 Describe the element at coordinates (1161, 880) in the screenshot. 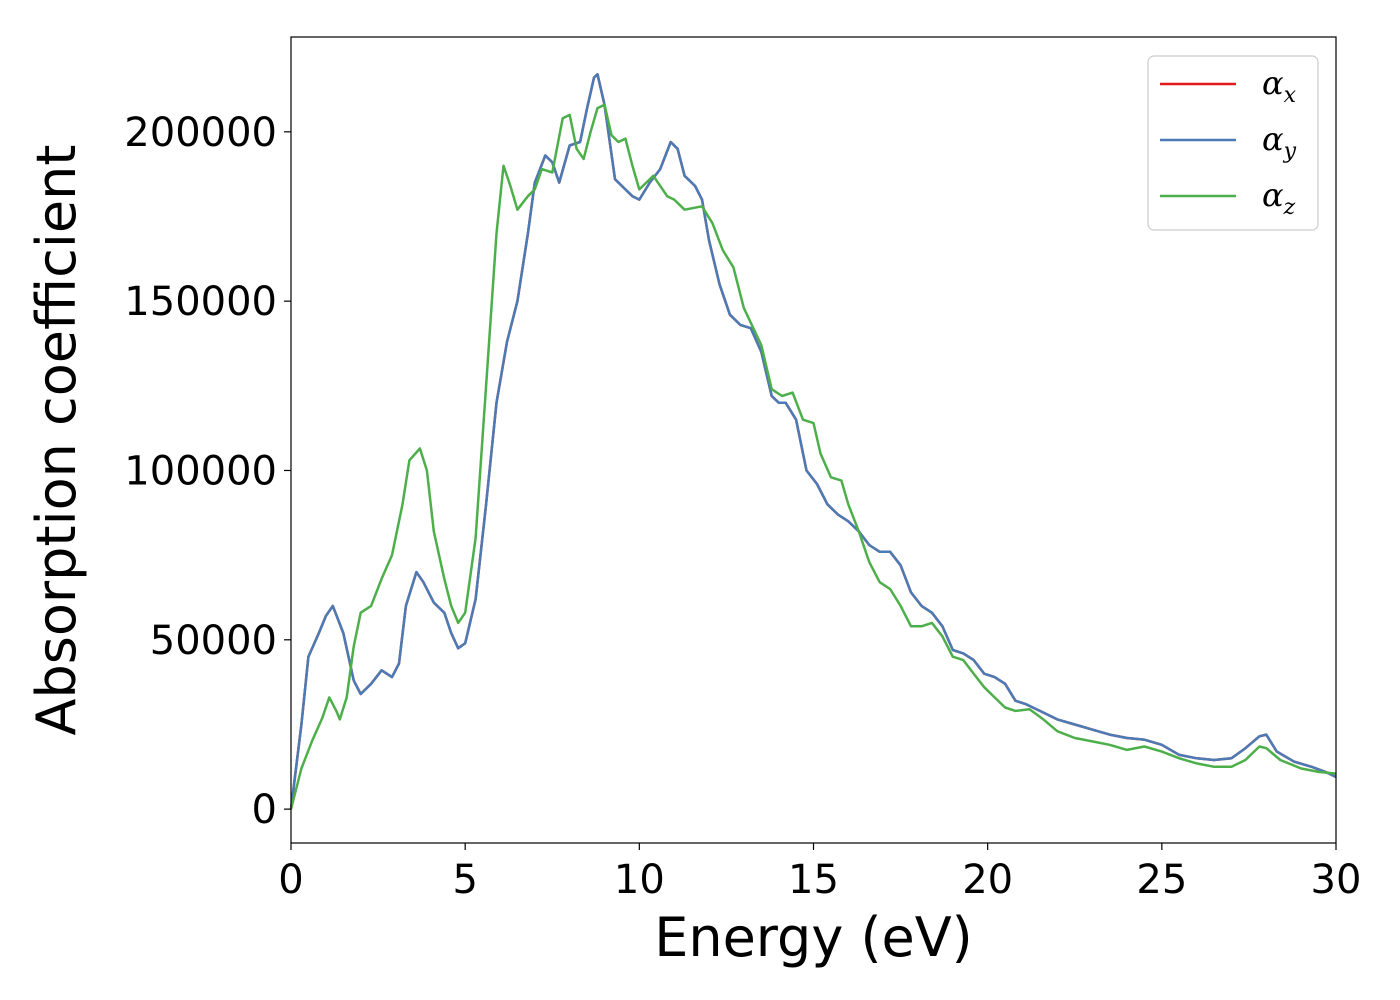

I see `x-tick-label: 25` at that location.